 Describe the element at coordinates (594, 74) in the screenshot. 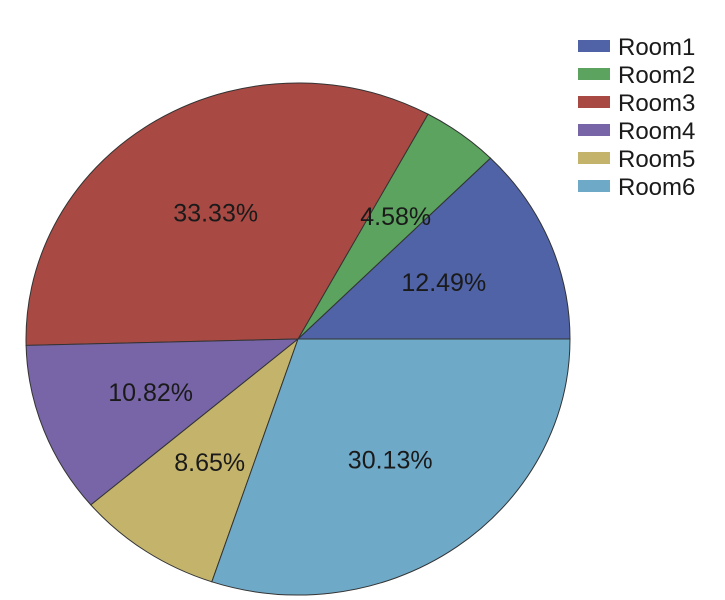

I see `legend-swatch-room2` at that location.